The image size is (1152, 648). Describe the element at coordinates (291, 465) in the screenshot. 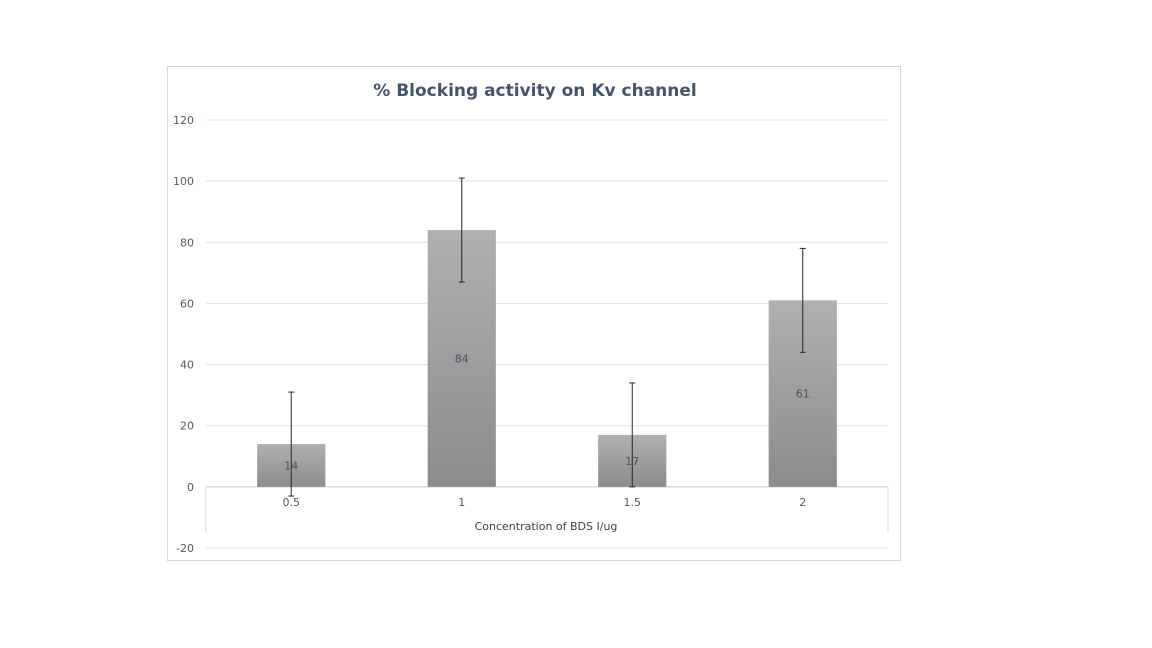

I see `data-label: 14` at that location.